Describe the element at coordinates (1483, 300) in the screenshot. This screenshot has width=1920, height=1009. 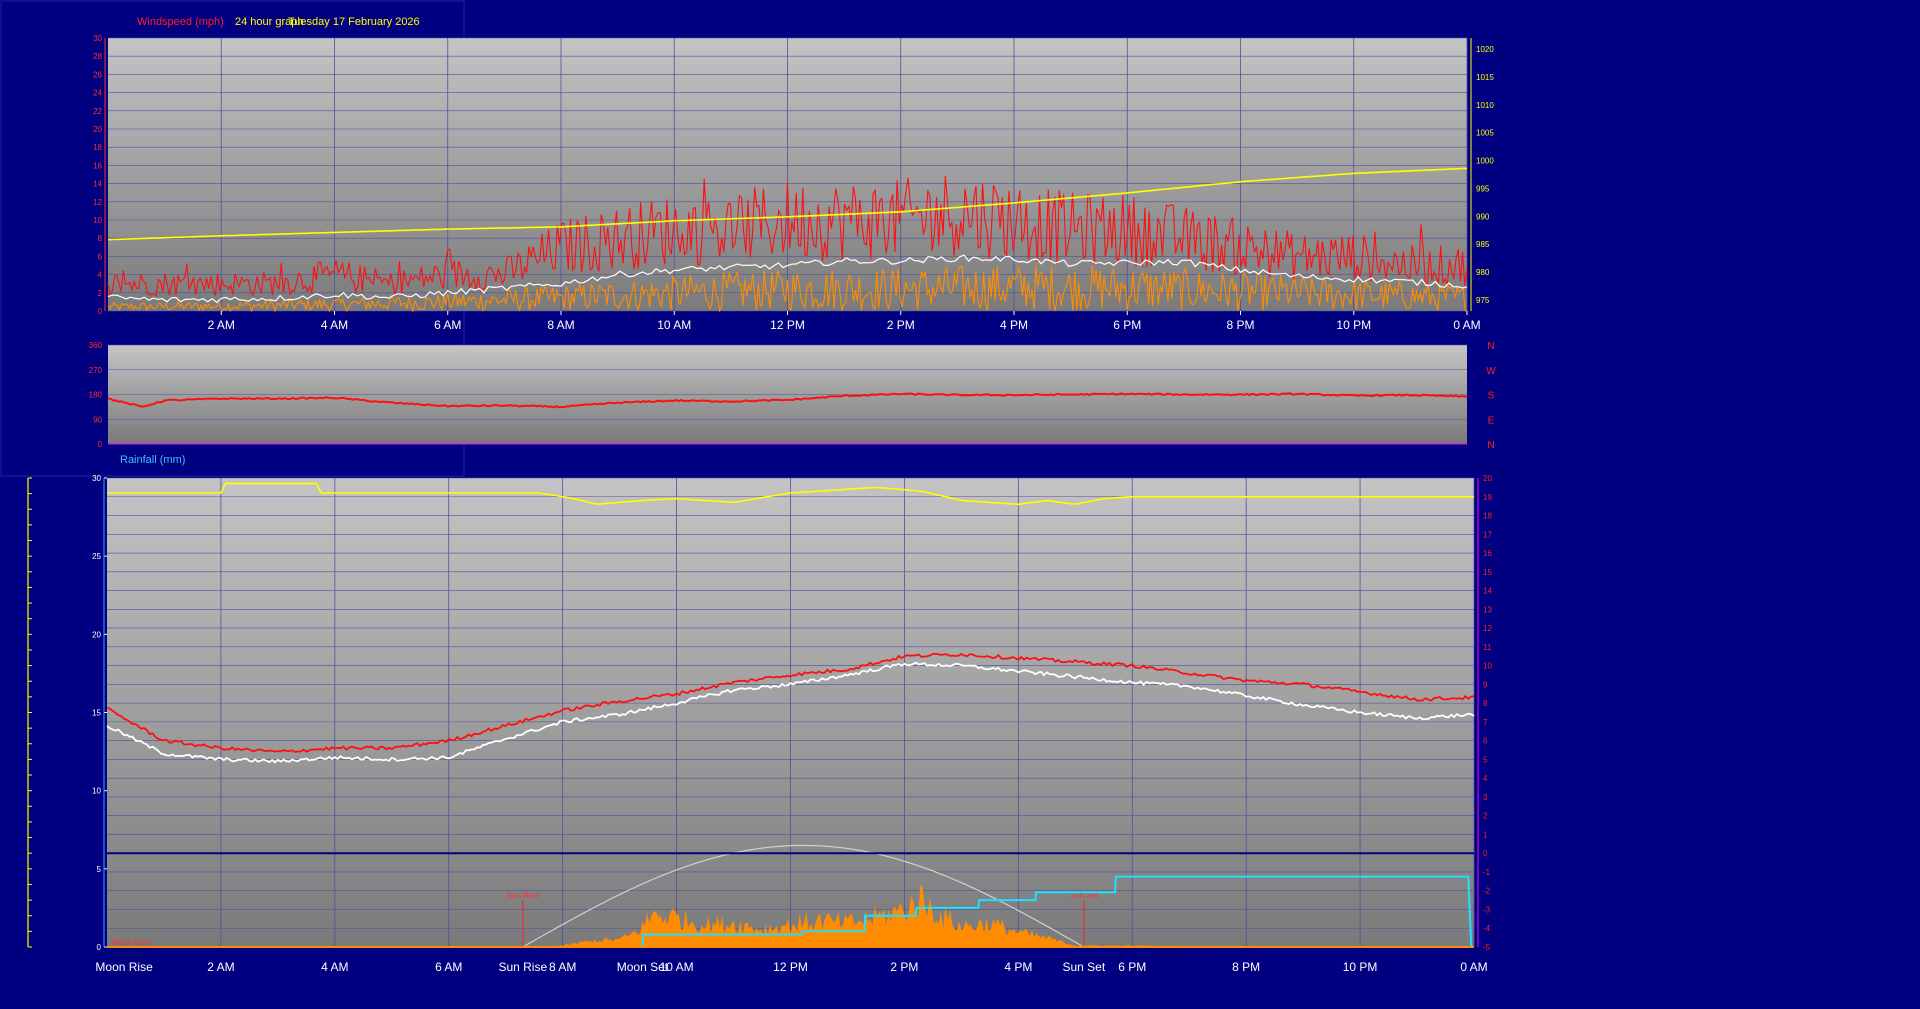
I see `pressure-axis-tick: 975` at that location.